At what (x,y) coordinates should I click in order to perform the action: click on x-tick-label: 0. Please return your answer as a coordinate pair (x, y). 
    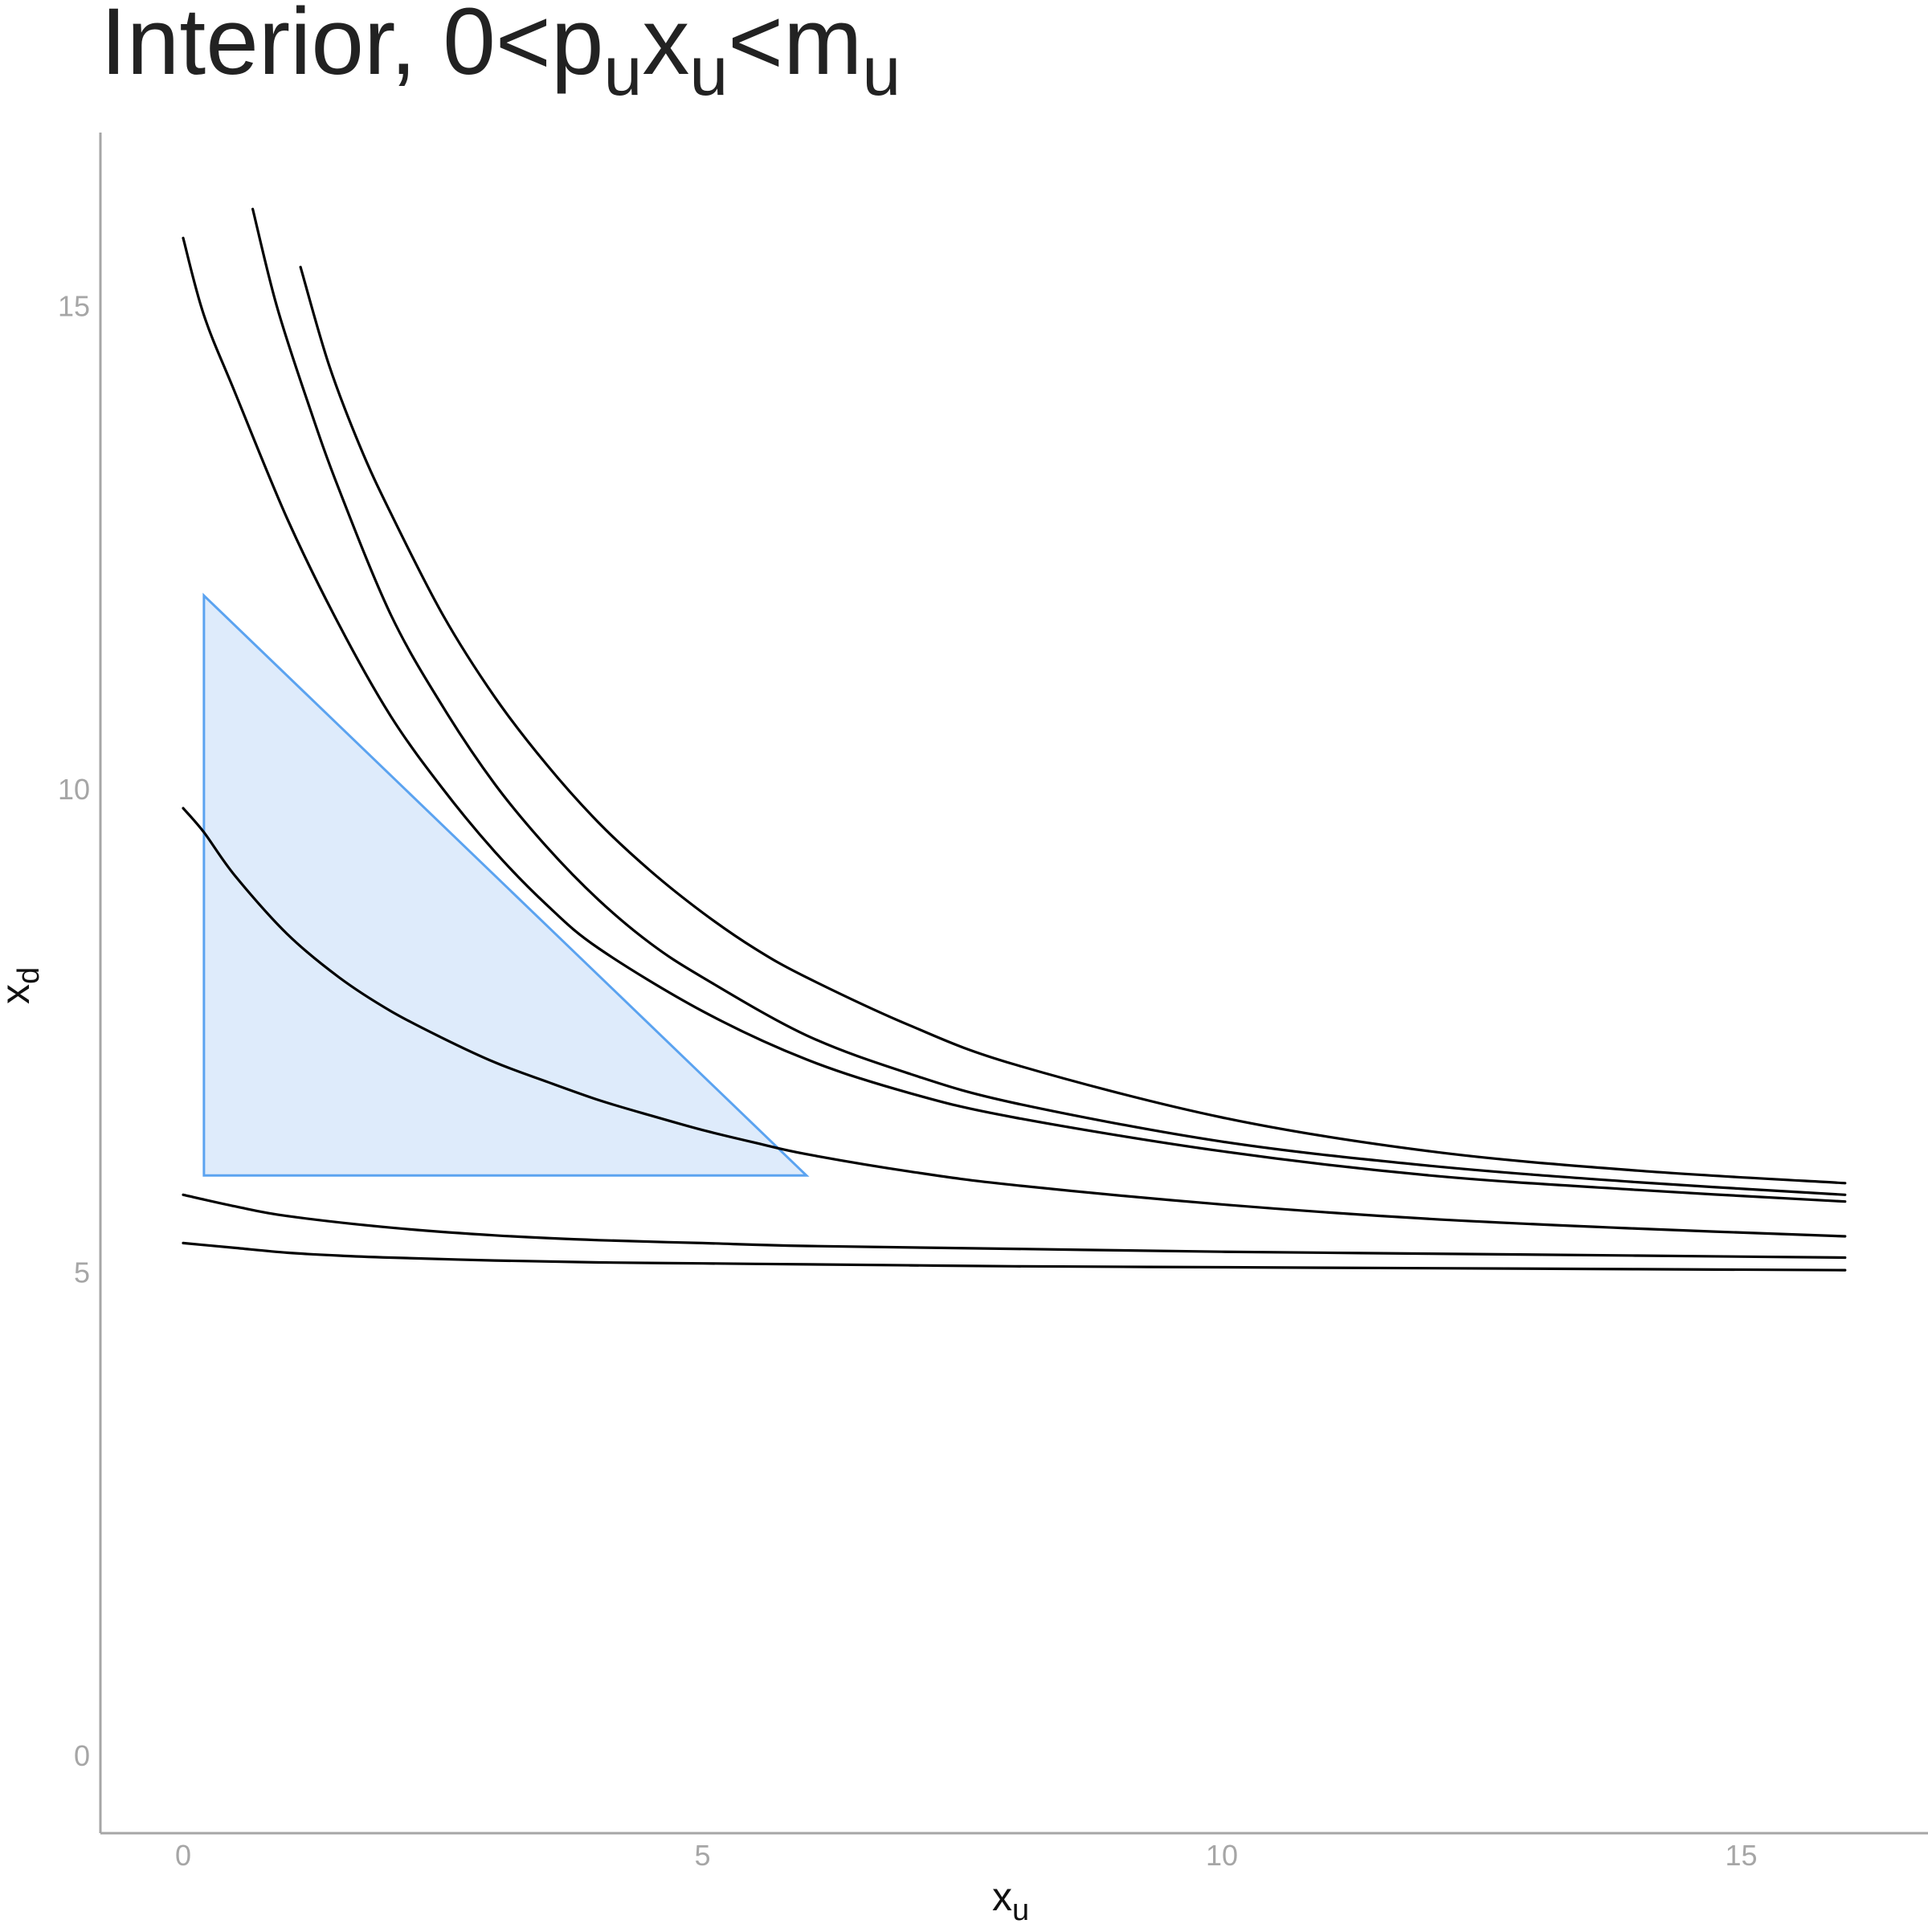
    Looking at the image, I should click on (183, 1855).